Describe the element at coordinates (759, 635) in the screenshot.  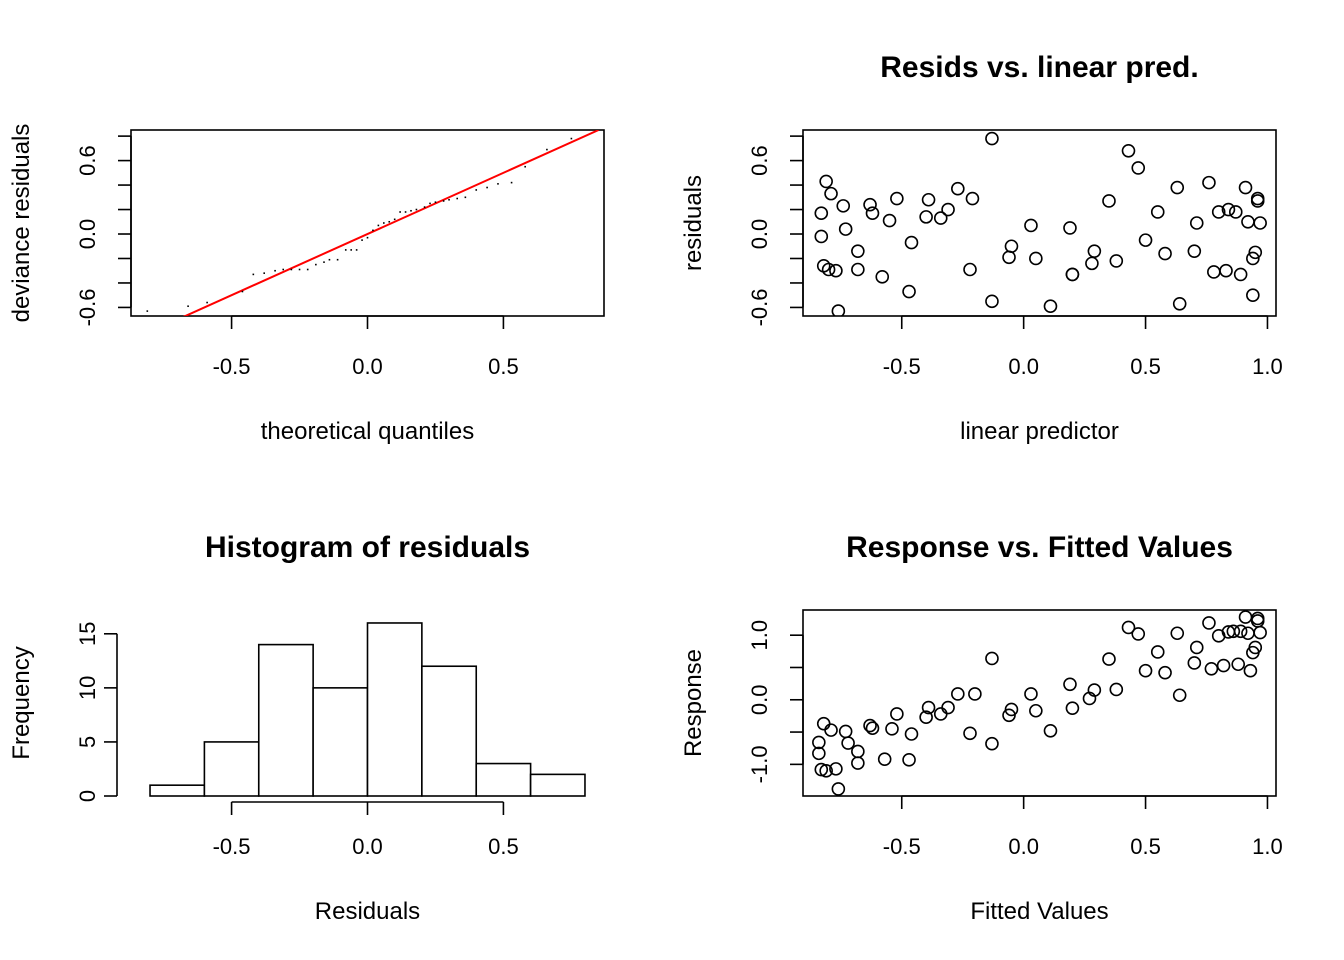
I see `y-tick-label: 1.0` at that location.